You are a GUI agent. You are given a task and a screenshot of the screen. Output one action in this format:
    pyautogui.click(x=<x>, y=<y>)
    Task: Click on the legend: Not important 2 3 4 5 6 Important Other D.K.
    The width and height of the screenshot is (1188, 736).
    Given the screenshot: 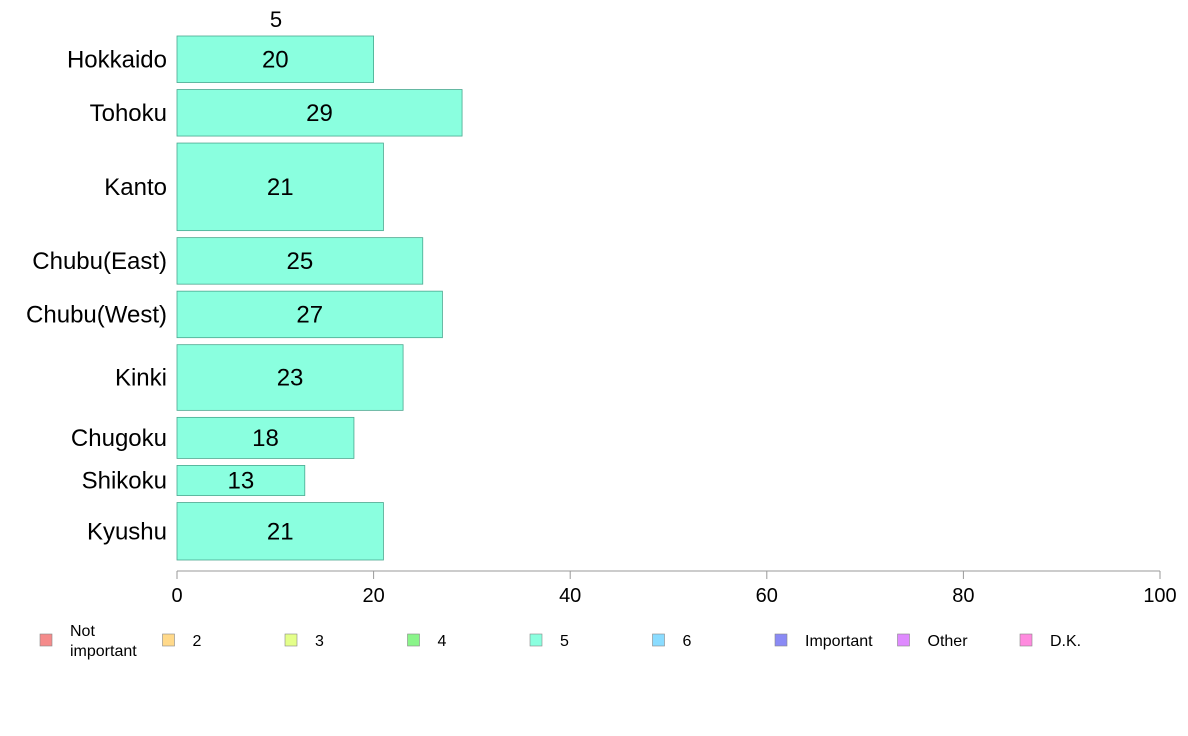 What is the action you would take?
    pyautogui.click(x=560, y=641)
    